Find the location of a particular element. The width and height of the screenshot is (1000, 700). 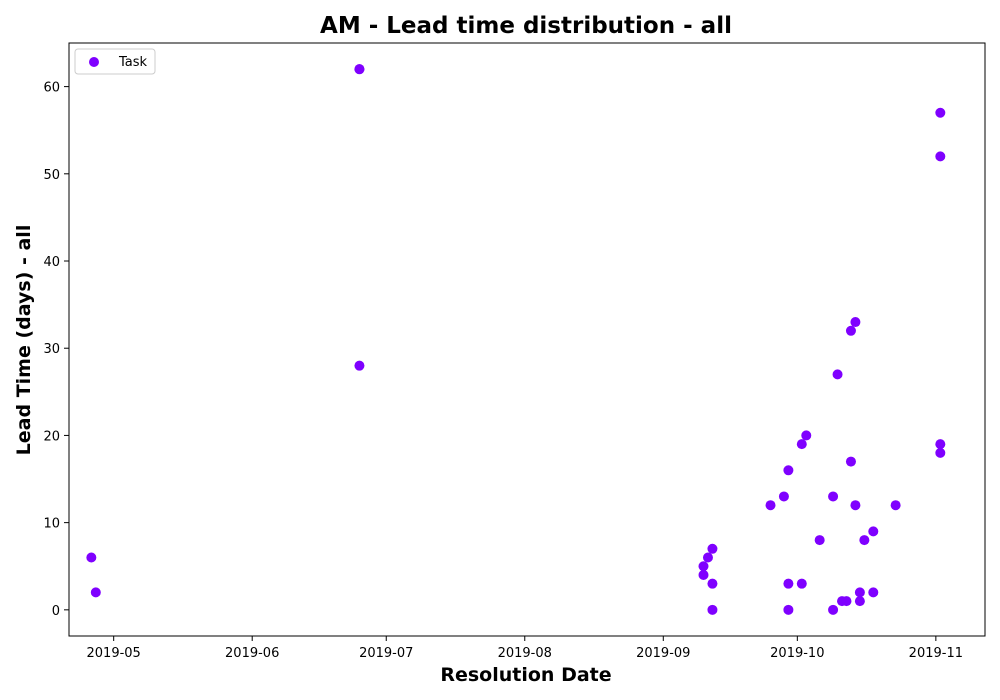

legend: Task is located at coordinates (115, 61).